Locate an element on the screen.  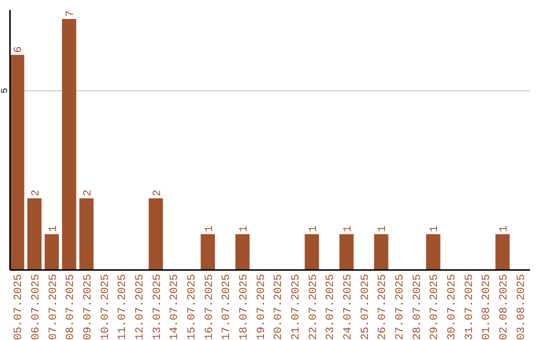
data-label: 6 is located at coordinates (19, 49).